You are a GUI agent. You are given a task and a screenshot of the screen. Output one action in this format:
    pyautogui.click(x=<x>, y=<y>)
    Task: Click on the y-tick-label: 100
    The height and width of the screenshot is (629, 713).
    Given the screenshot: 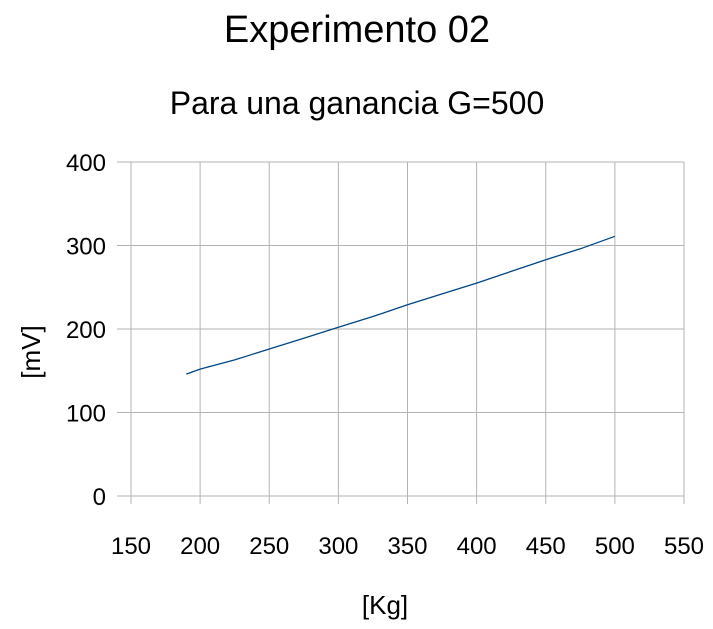 What is the action you would take?
    pyautogui.click(x=86, y=414)
    